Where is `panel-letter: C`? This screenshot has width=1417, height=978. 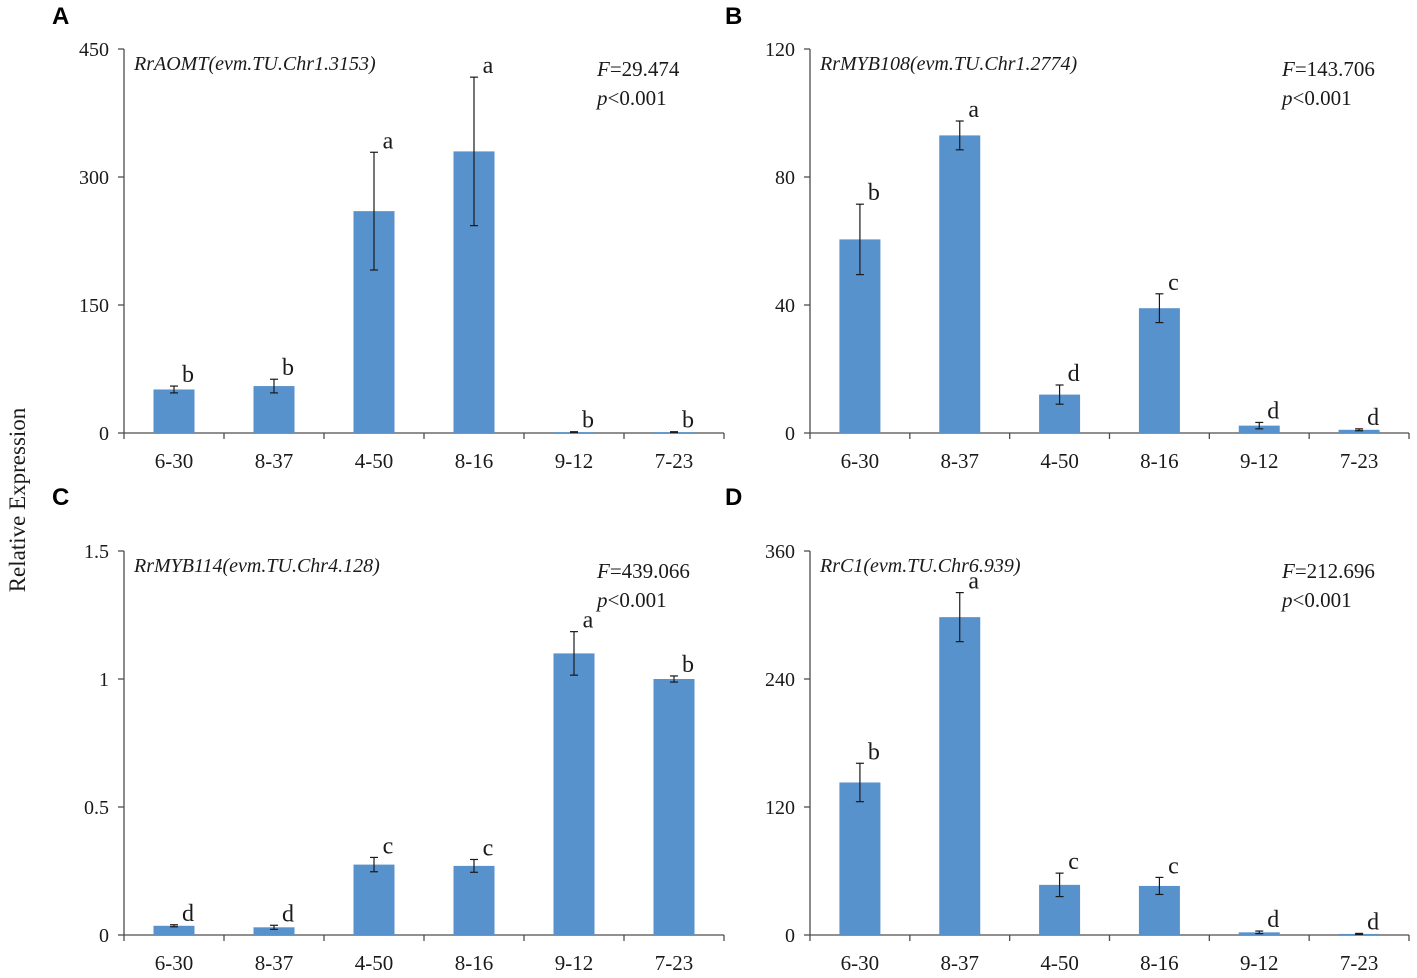 panel-letter: C is located at coordinates (60, 497).